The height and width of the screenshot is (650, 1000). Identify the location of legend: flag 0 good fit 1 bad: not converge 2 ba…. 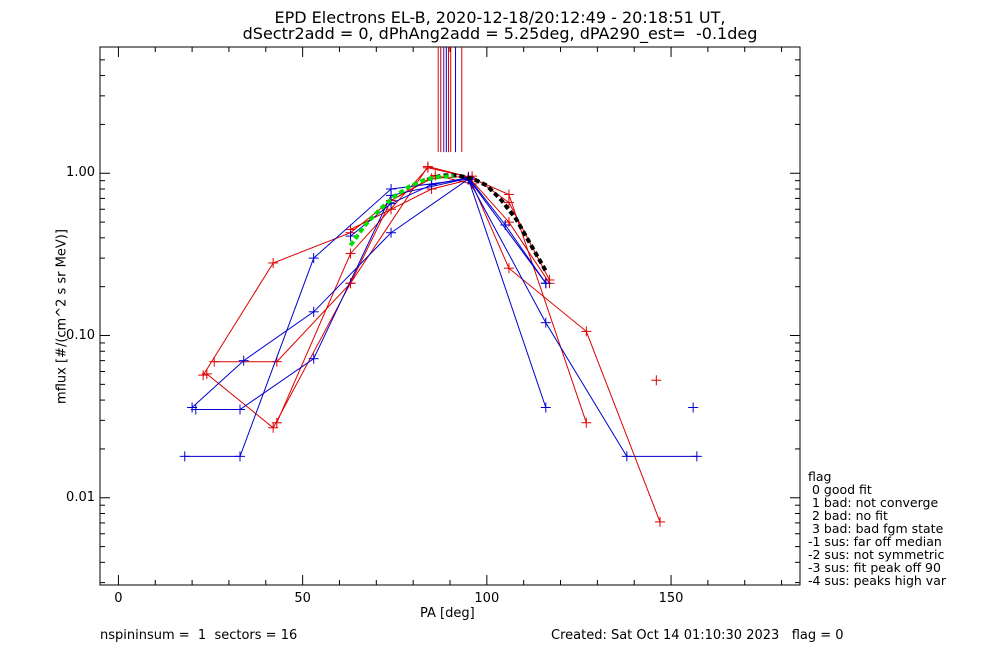
(877, 528).